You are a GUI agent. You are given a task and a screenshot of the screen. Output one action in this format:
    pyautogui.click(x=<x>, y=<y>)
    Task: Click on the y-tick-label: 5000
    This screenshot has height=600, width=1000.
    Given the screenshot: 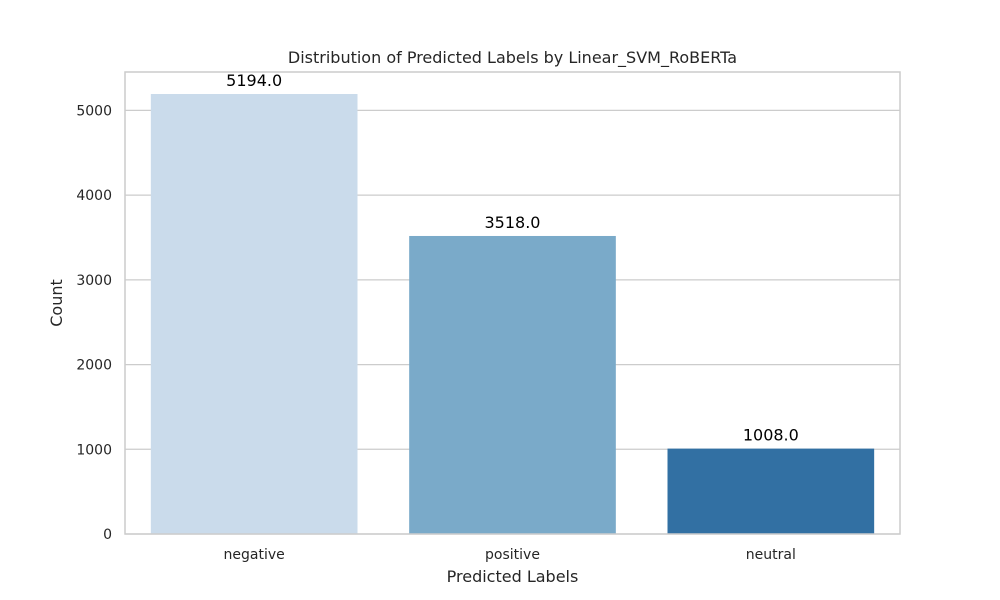 What is the action you would take?
    pyautogui.click(x=94, y=111)
    